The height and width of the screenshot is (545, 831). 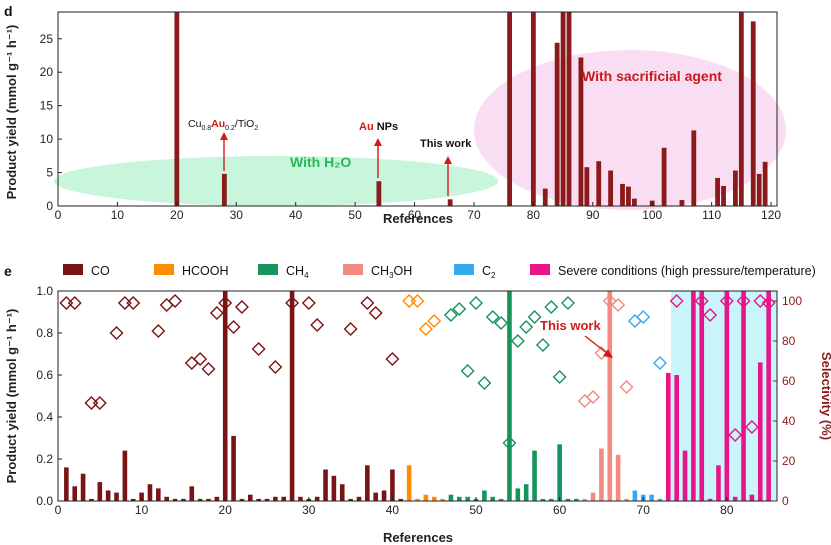 What do you see at coordinates (320, 162) in the screenshot?
I see `with-h2o-label: With H₂O` at bounding box center [320, 162].